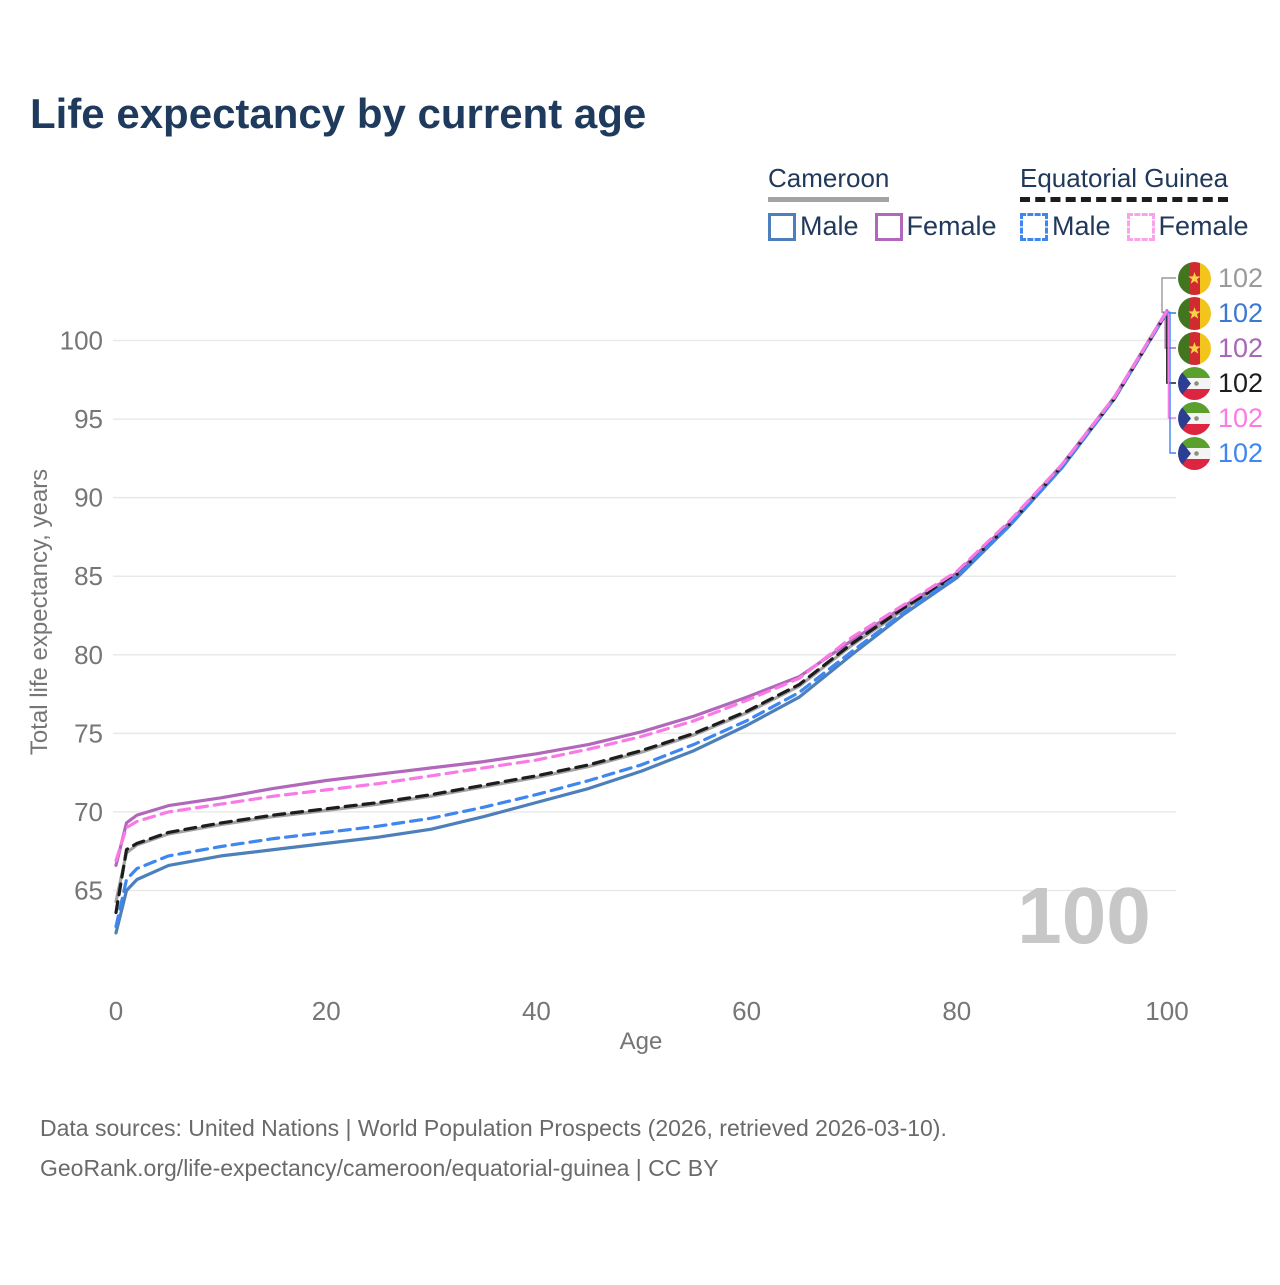 This screenshot has width=1280, height=1285. What do you see at coordinates (641, 1041) in the screenshot?
I see `x-axis-title: Age` at bounding box center [641, 1041].